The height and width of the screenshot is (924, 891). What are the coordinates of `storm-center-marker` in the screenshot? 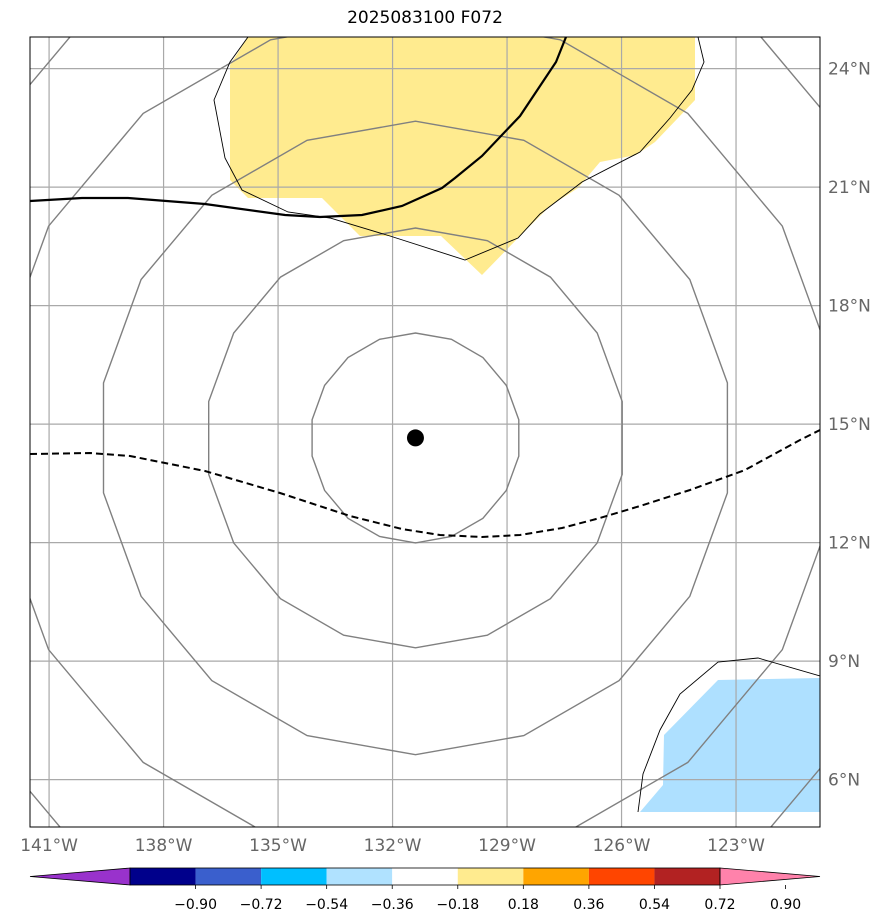 It's located at (415, 438).